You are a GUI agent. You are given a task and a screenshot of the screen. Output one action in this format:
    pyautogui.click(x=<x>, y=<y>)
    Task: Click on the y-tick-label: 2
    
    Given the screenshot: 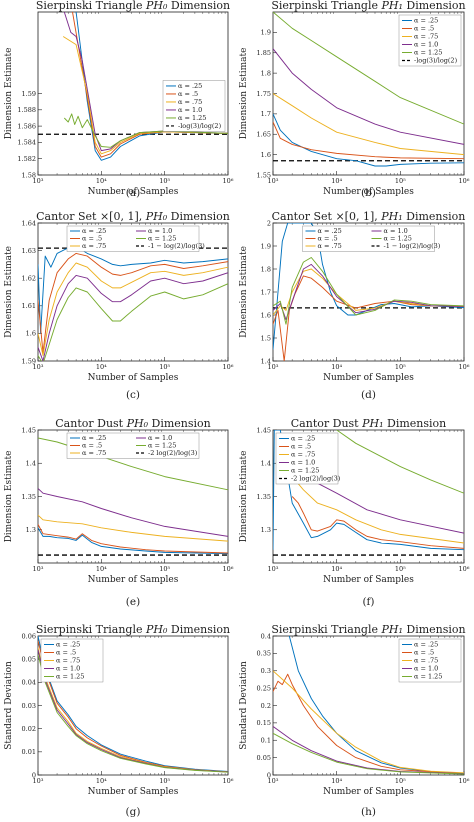 What is the action you would take?
    pyautogui.click(x=269, y=223)
    